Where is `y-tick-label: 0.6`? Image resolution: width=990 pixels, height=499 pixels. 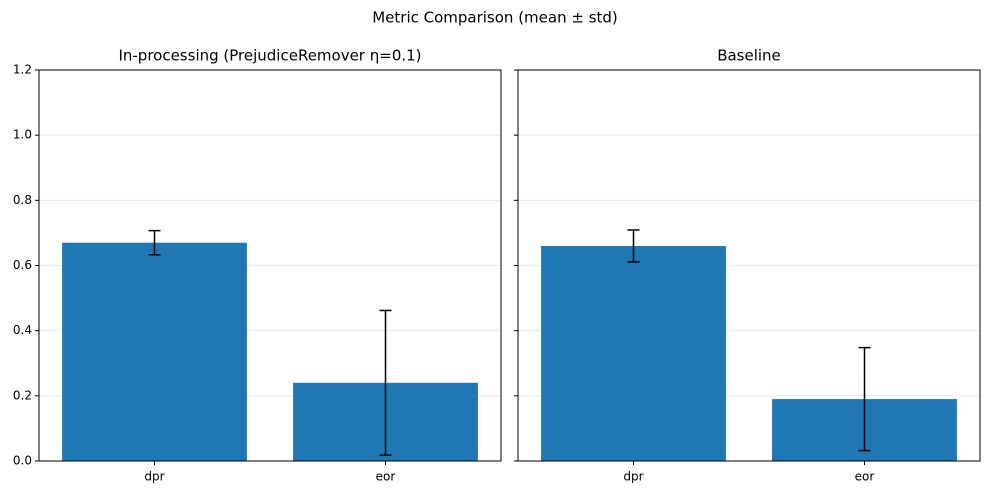
y-tick-label: 0.6 is located at coordinates (22, 265).